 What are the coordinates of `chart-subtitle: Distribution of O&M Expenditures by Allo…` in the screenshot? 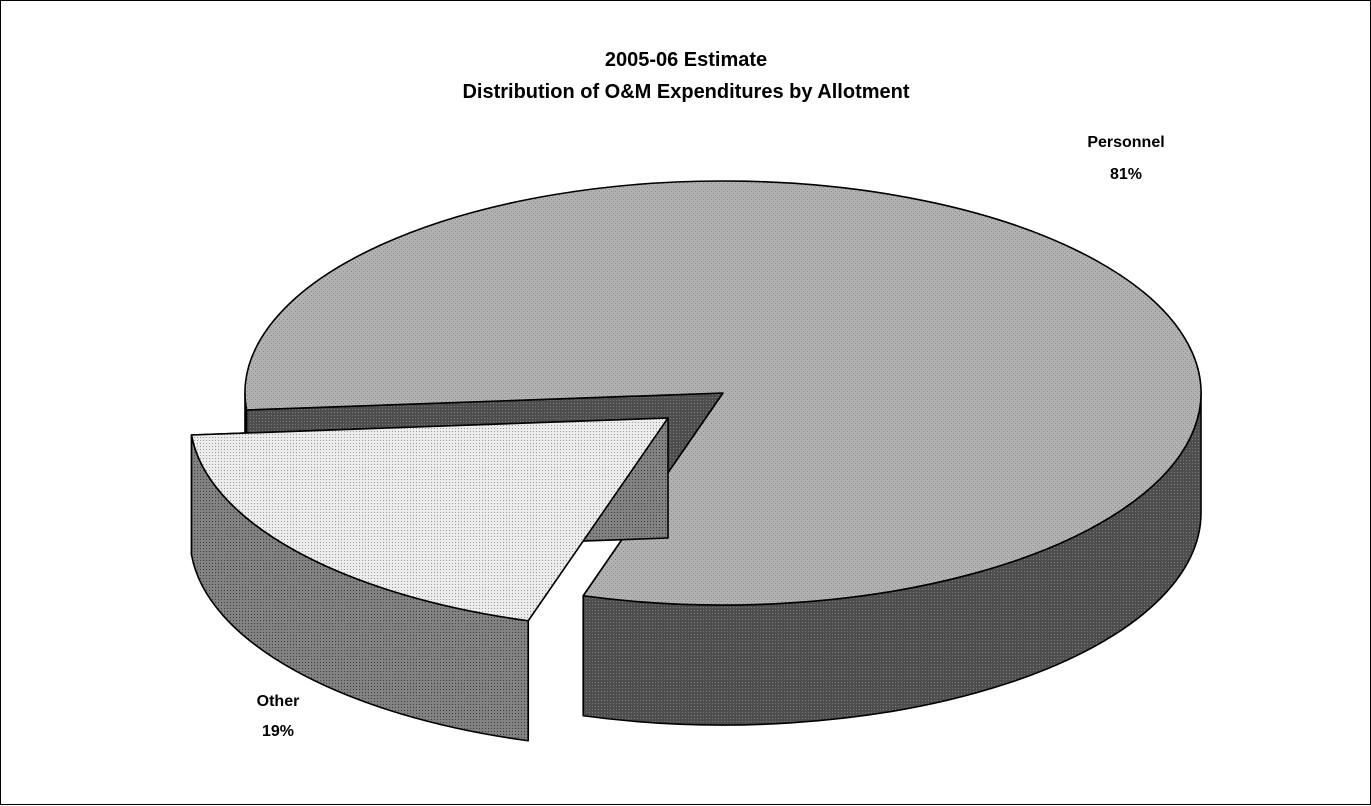 It's located at (685, 92).